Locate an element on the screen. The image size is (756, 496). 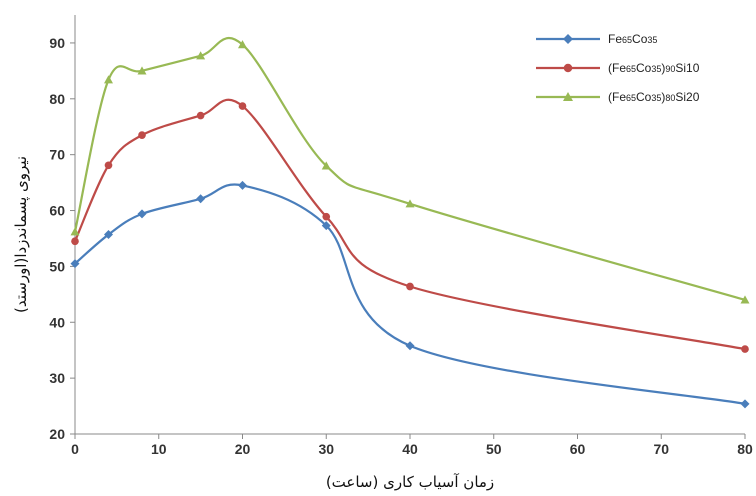
legend-item: (Fe65Co35)90Si10 is located at coordinates (618, 68).